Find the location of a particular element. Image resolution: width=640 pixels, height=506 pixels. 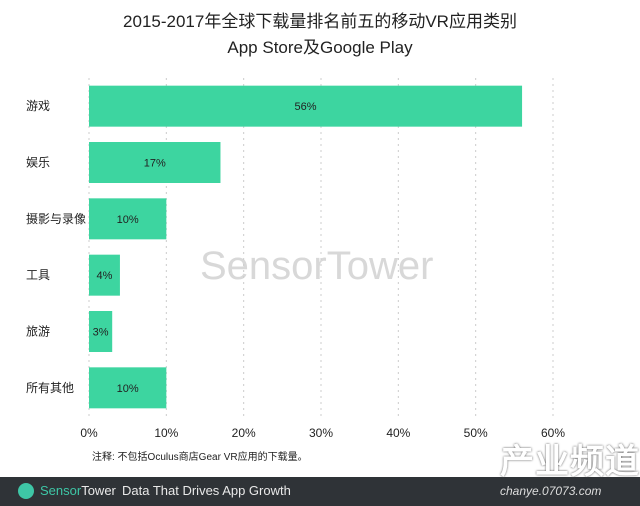

category-label: 旅游 is located at coordinates (38, 332).